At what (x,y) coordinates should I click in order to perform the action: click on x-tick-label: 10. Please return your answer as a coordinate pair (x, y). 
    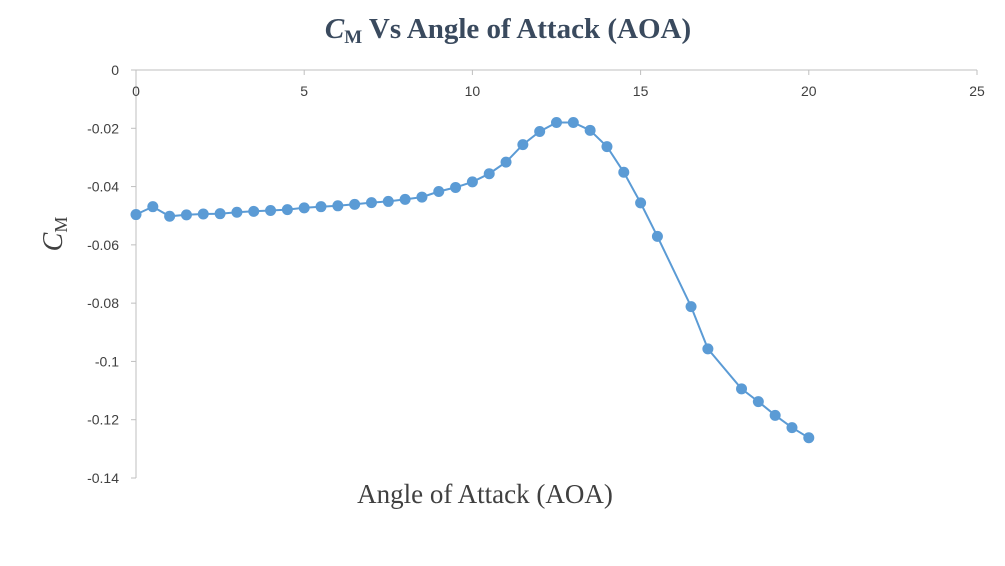
    Looking at the image, I should click on (473, 91).